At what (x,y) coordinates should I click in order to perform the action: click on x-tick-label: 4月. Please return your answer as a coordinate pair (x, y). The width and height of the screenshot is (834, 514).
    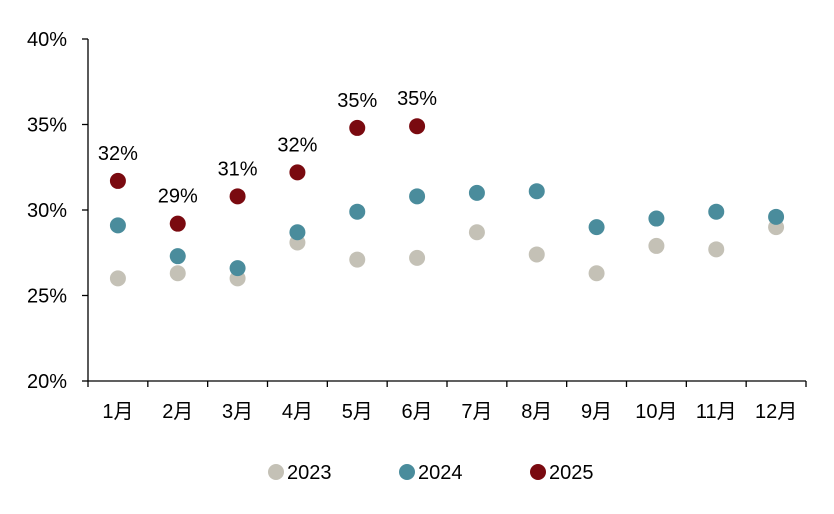
    Looking at the image, I should click on (297, 412).